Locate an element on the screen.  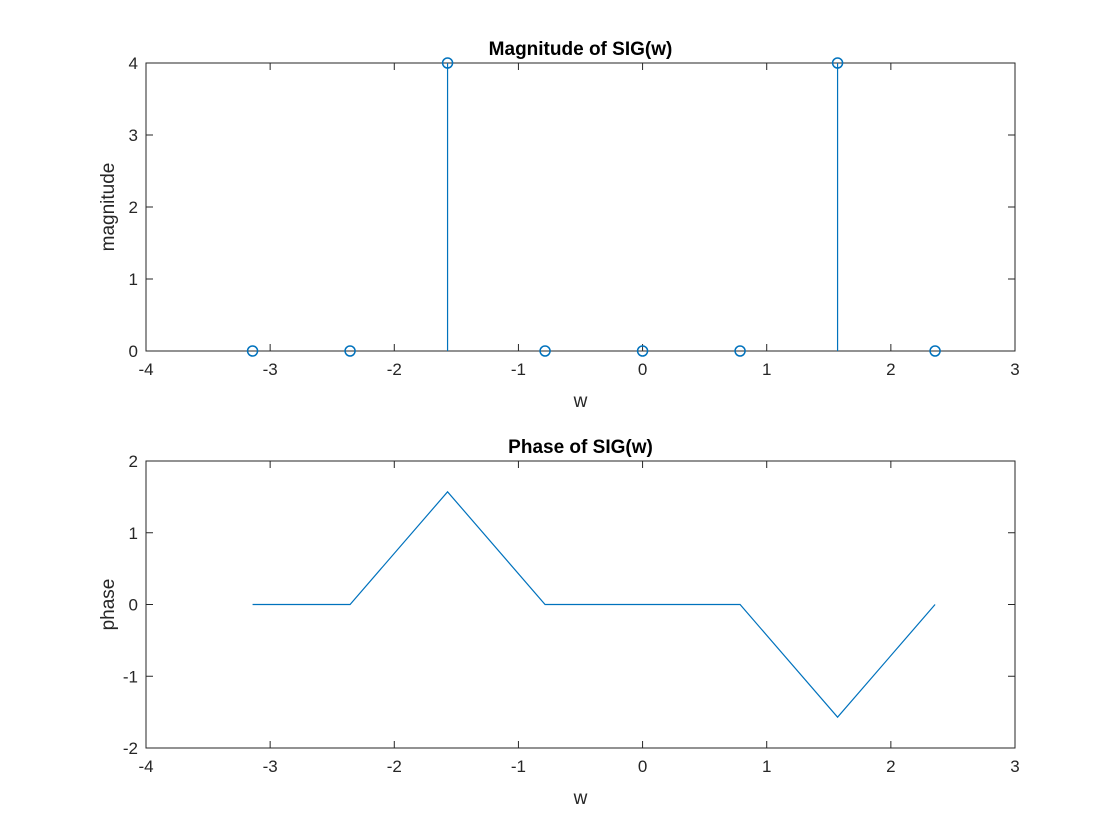
y-tick-label: 4 is located at coordinates (133, 63).